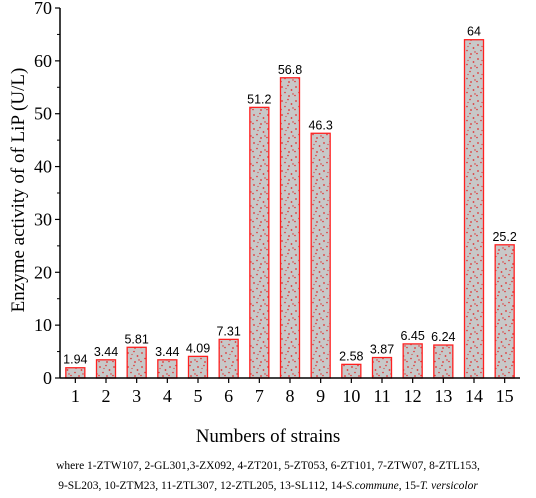 Image resolution: width=536 pixels, height=498 pixels. What do you see at coordinates (43, 61) in the screenshot?
I see `y-tick-label: 60` at bounding box center [43, 61].